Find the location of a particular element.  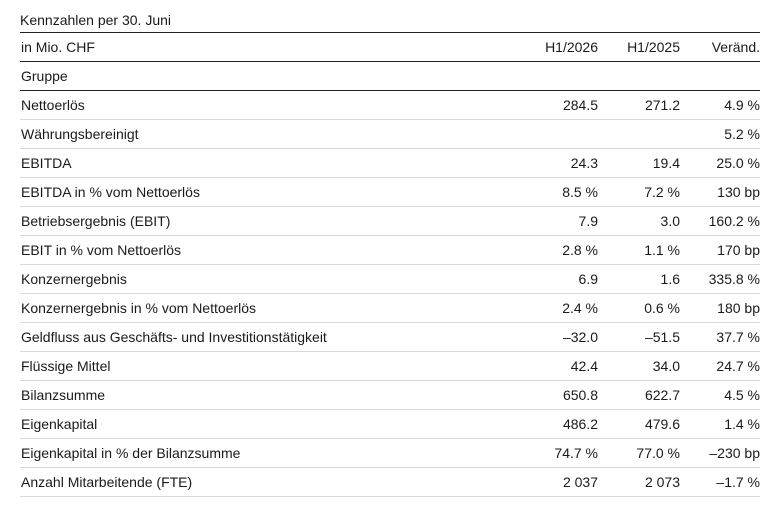

table-row: Währungsbereinigt 5.2 % is located at coordinates (390, 134).